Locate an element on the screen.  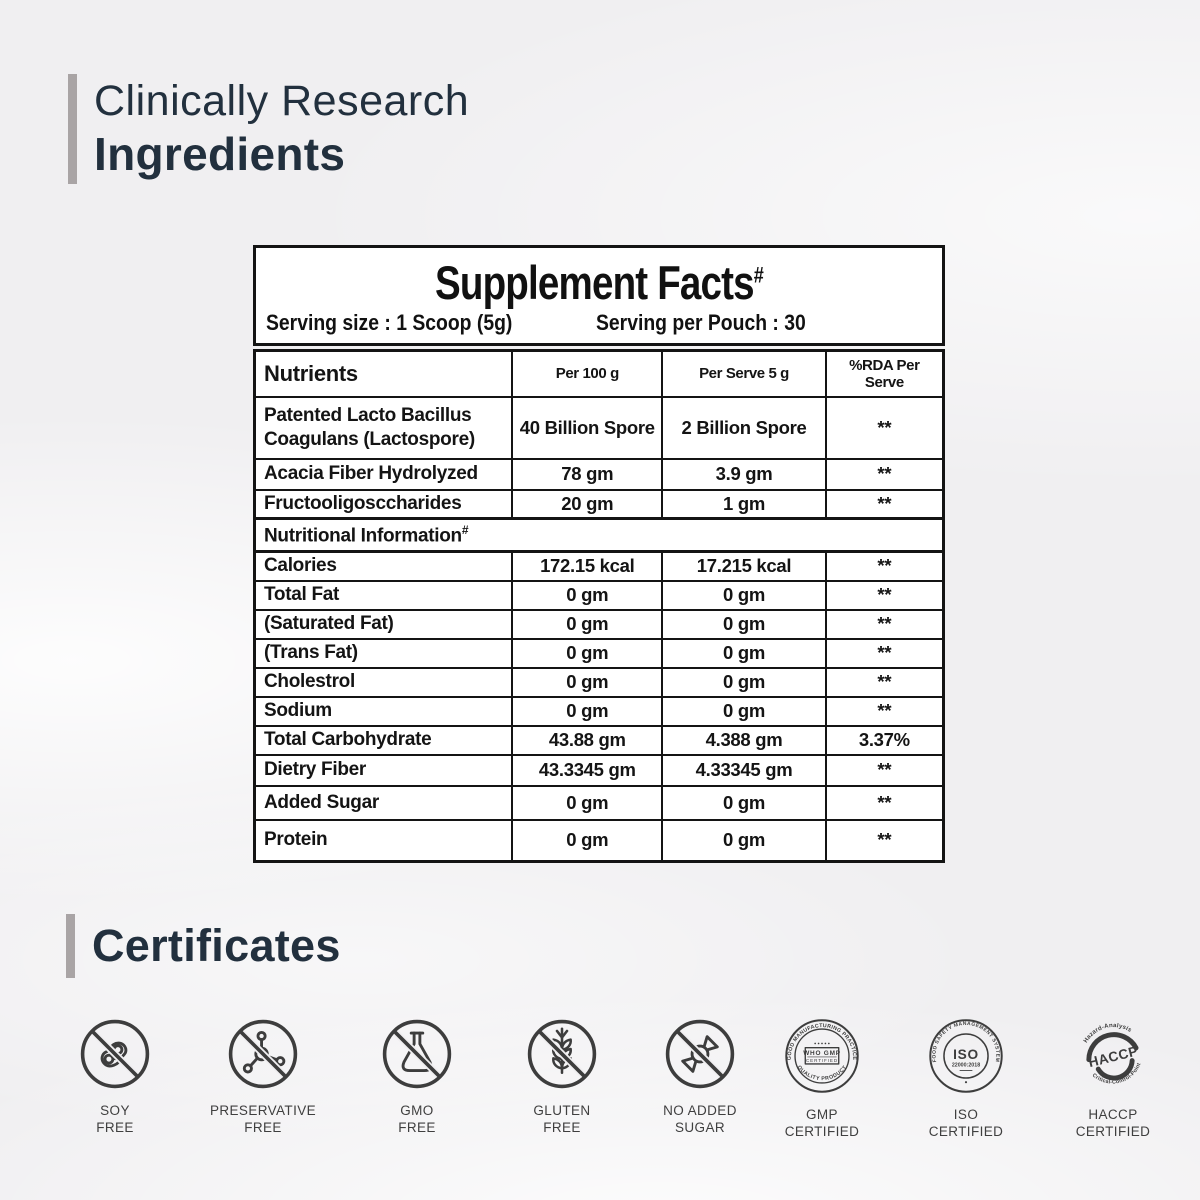
value-per-100g: 78 gm is located at coordinates (587, 474).